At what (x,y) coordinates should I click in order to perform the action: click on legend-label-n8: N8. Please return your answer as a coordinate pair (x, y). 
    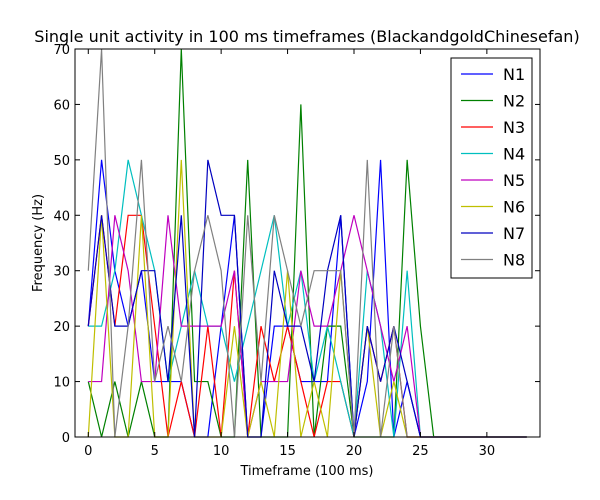
    Looking at the image, I should click on (514, 260).